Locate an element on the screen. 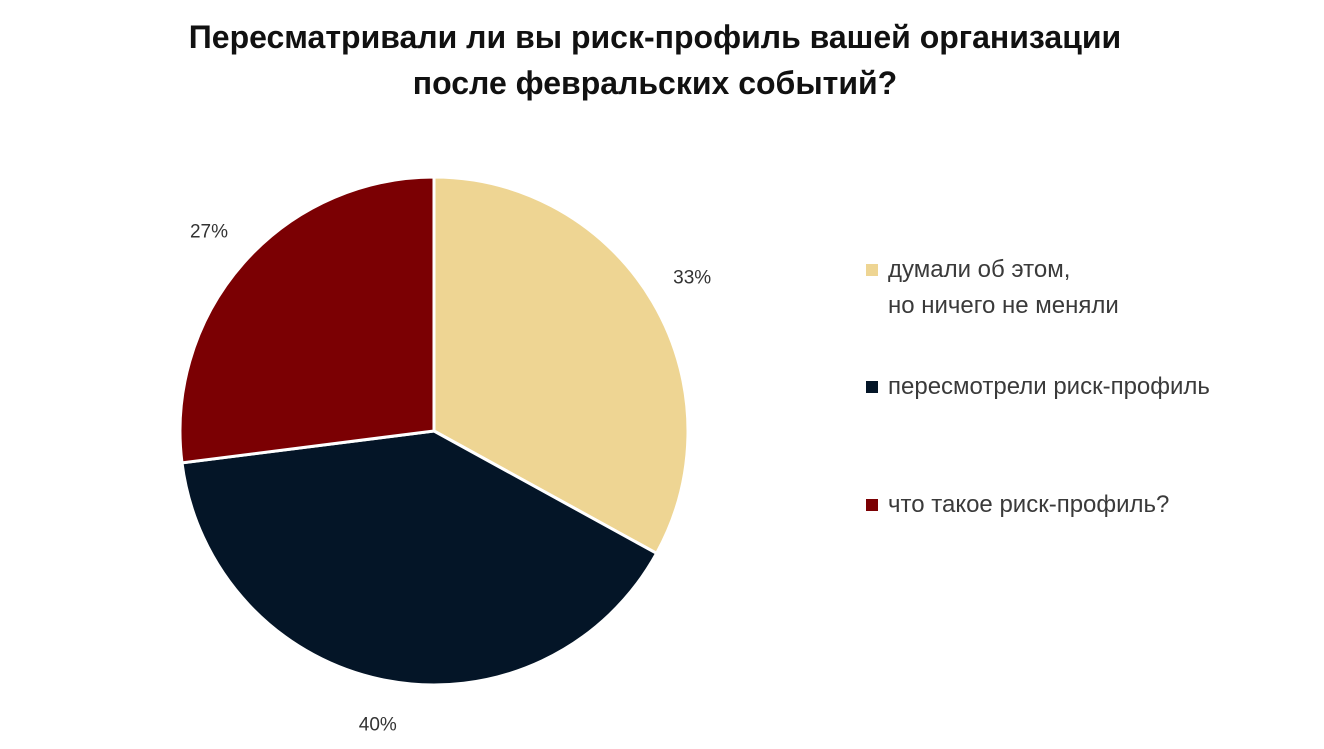  pie-slice-thought-no-change is located at coordinates (561, 365).